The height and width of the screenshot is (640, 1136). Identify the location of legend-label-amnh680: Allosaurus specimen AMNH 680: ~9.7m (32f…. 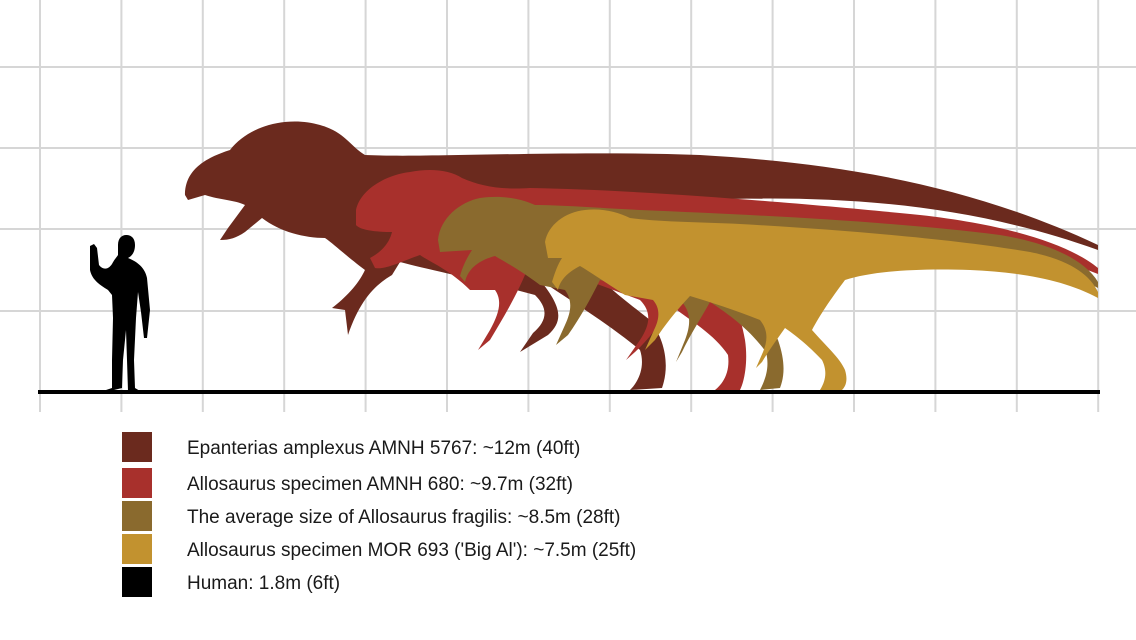
(380, 484).